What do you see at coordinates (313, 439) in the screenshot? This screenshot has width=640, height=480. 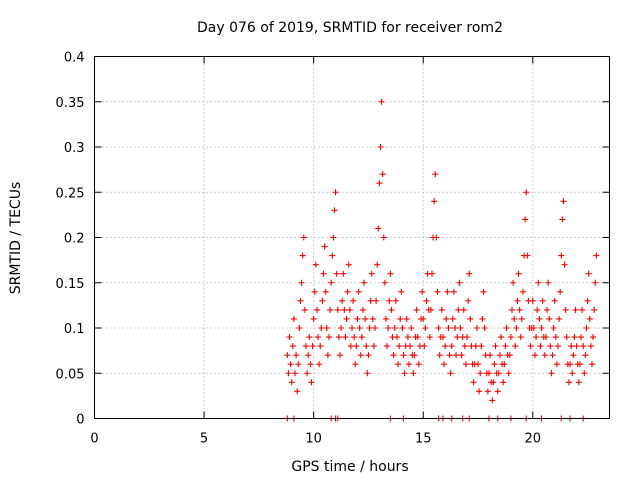 I see `x-tick-label: 10` at bounding box center [313, 439].